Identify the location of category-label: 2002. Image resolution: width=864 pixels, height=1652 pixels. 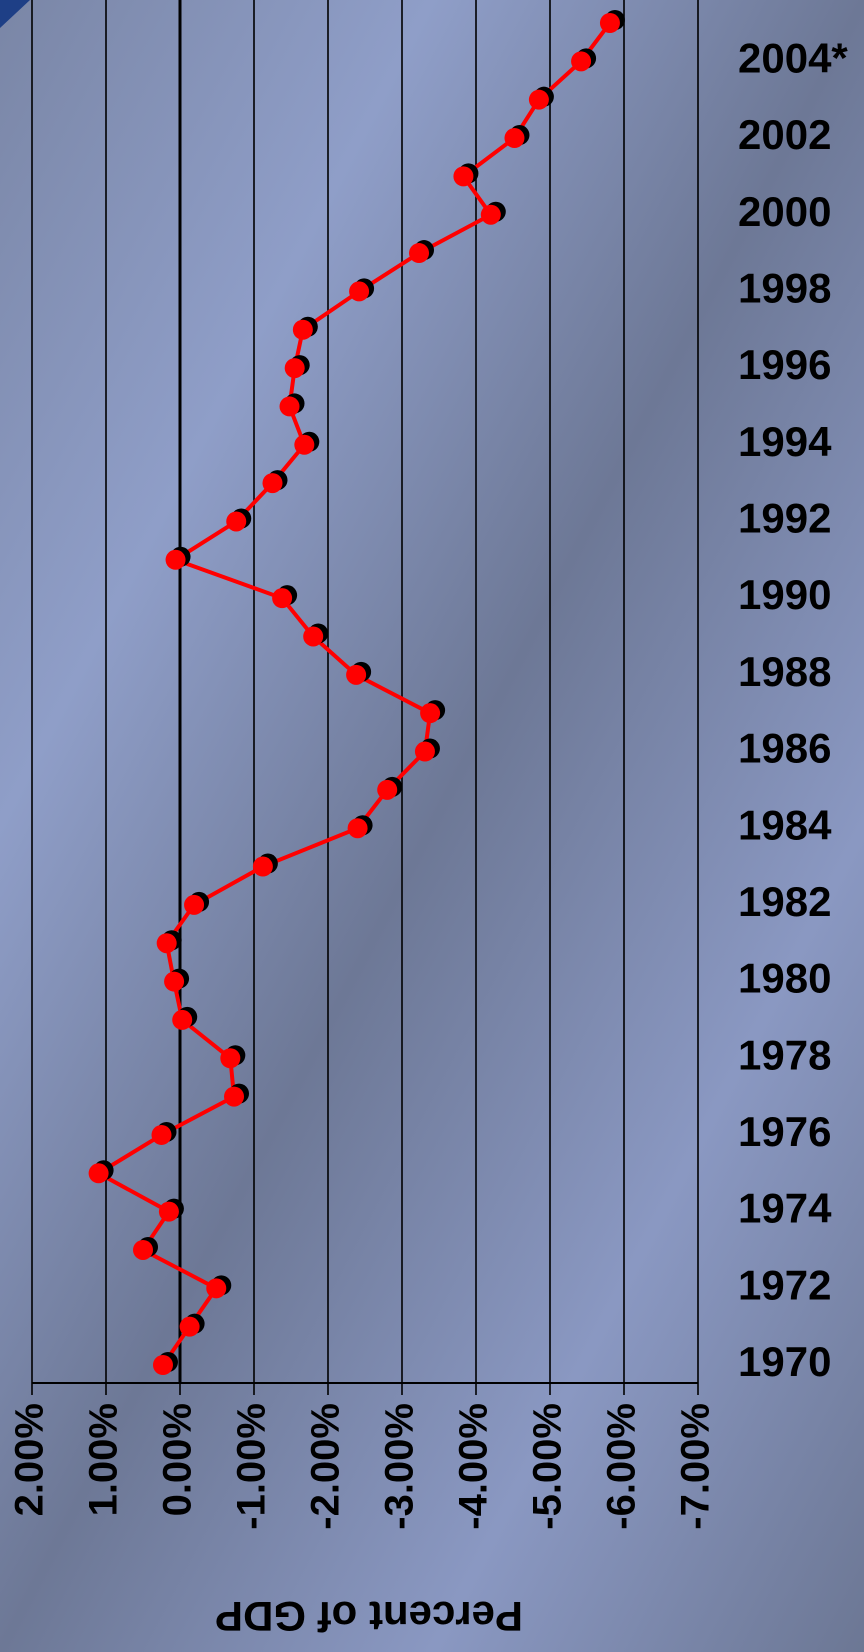
(784, 134).